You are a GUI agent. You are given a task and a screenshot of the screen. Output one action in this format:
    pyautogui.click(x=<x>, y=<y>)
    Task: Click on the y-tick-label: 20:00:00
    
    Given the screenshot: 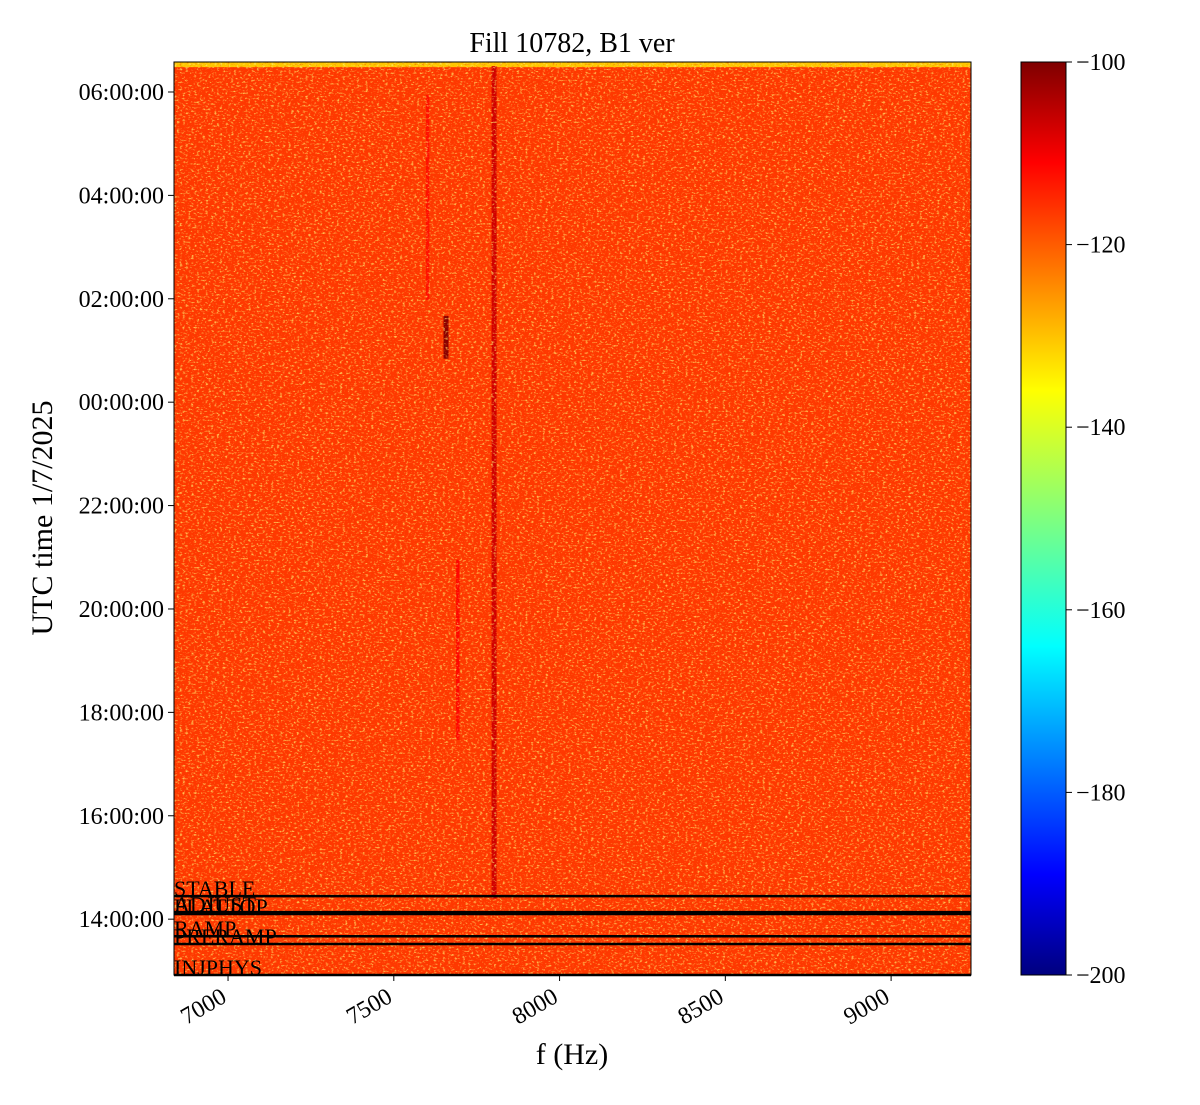 What is the action you would take?
    pyautogui.click(x=121, y=610)
    